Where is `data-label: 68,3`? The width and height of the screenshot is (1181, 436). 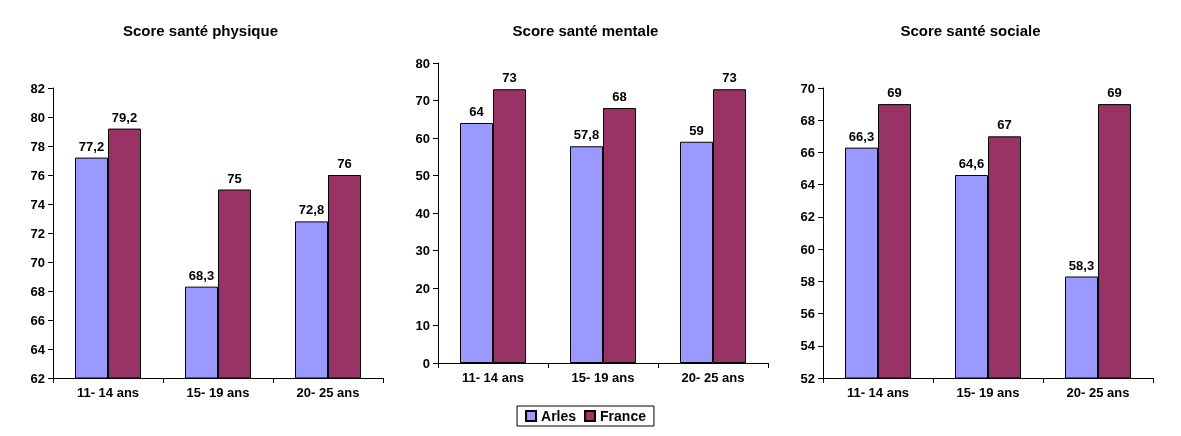 data-label: 68,3 is located at coordinates (201, 275).